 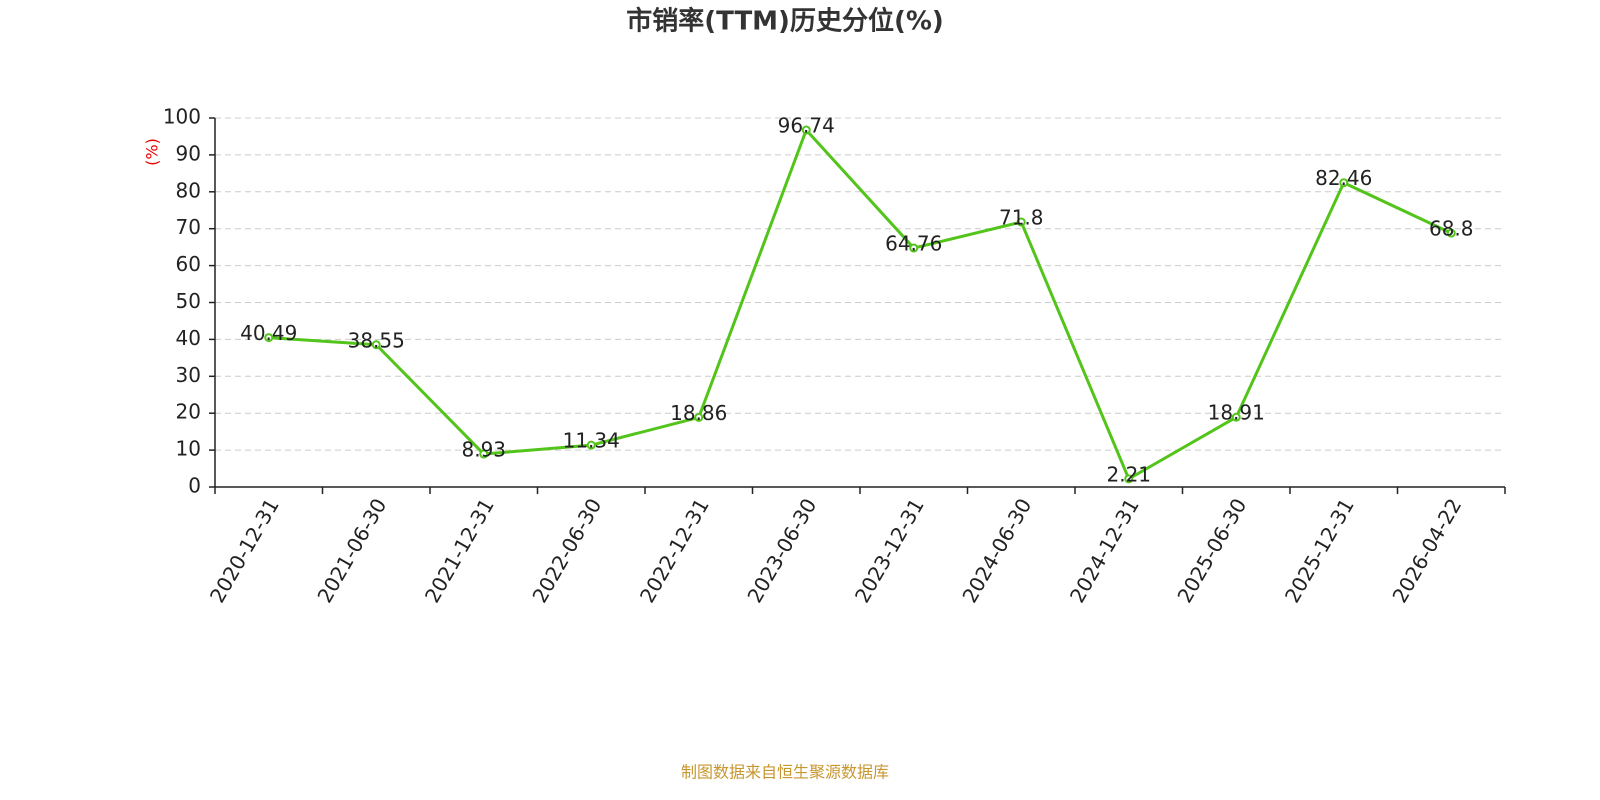 What do you see at coordinates (188, 264) in the screenshot?
I see `y-tick-label: 60` at bounding box center [188, 264].